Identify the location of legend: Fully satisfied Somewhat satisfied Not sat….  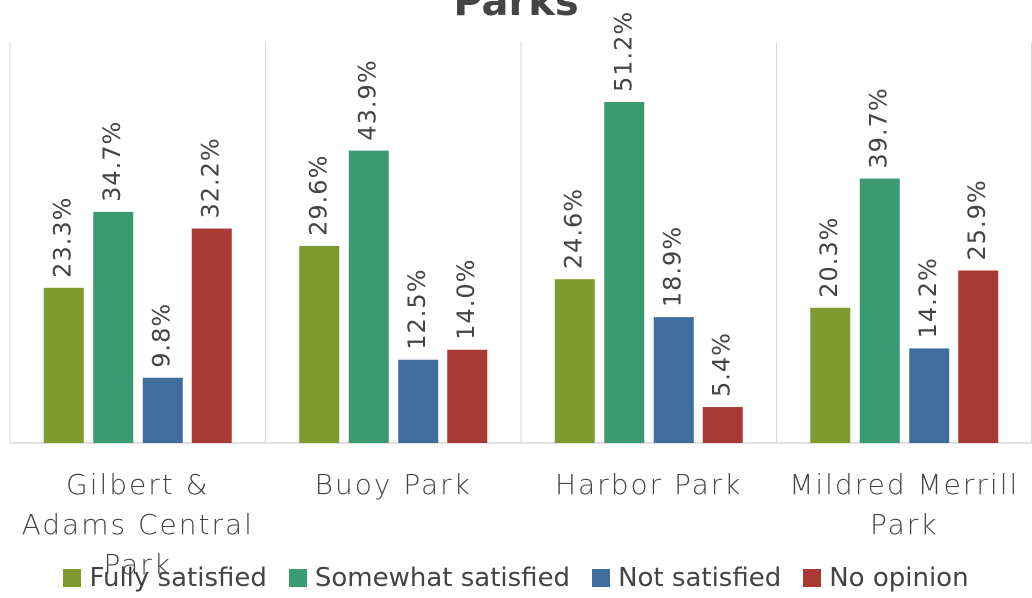
(516, 578).